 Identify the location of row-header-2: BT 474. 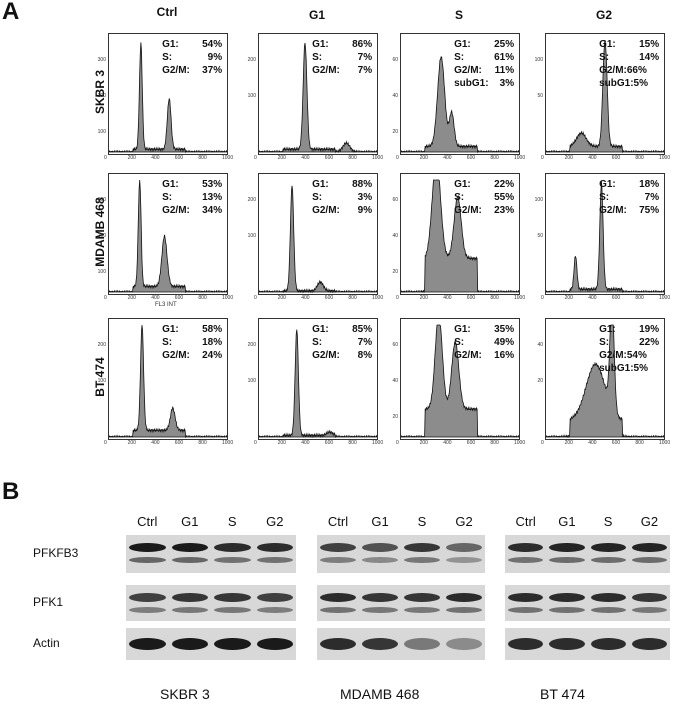
(100, 377).